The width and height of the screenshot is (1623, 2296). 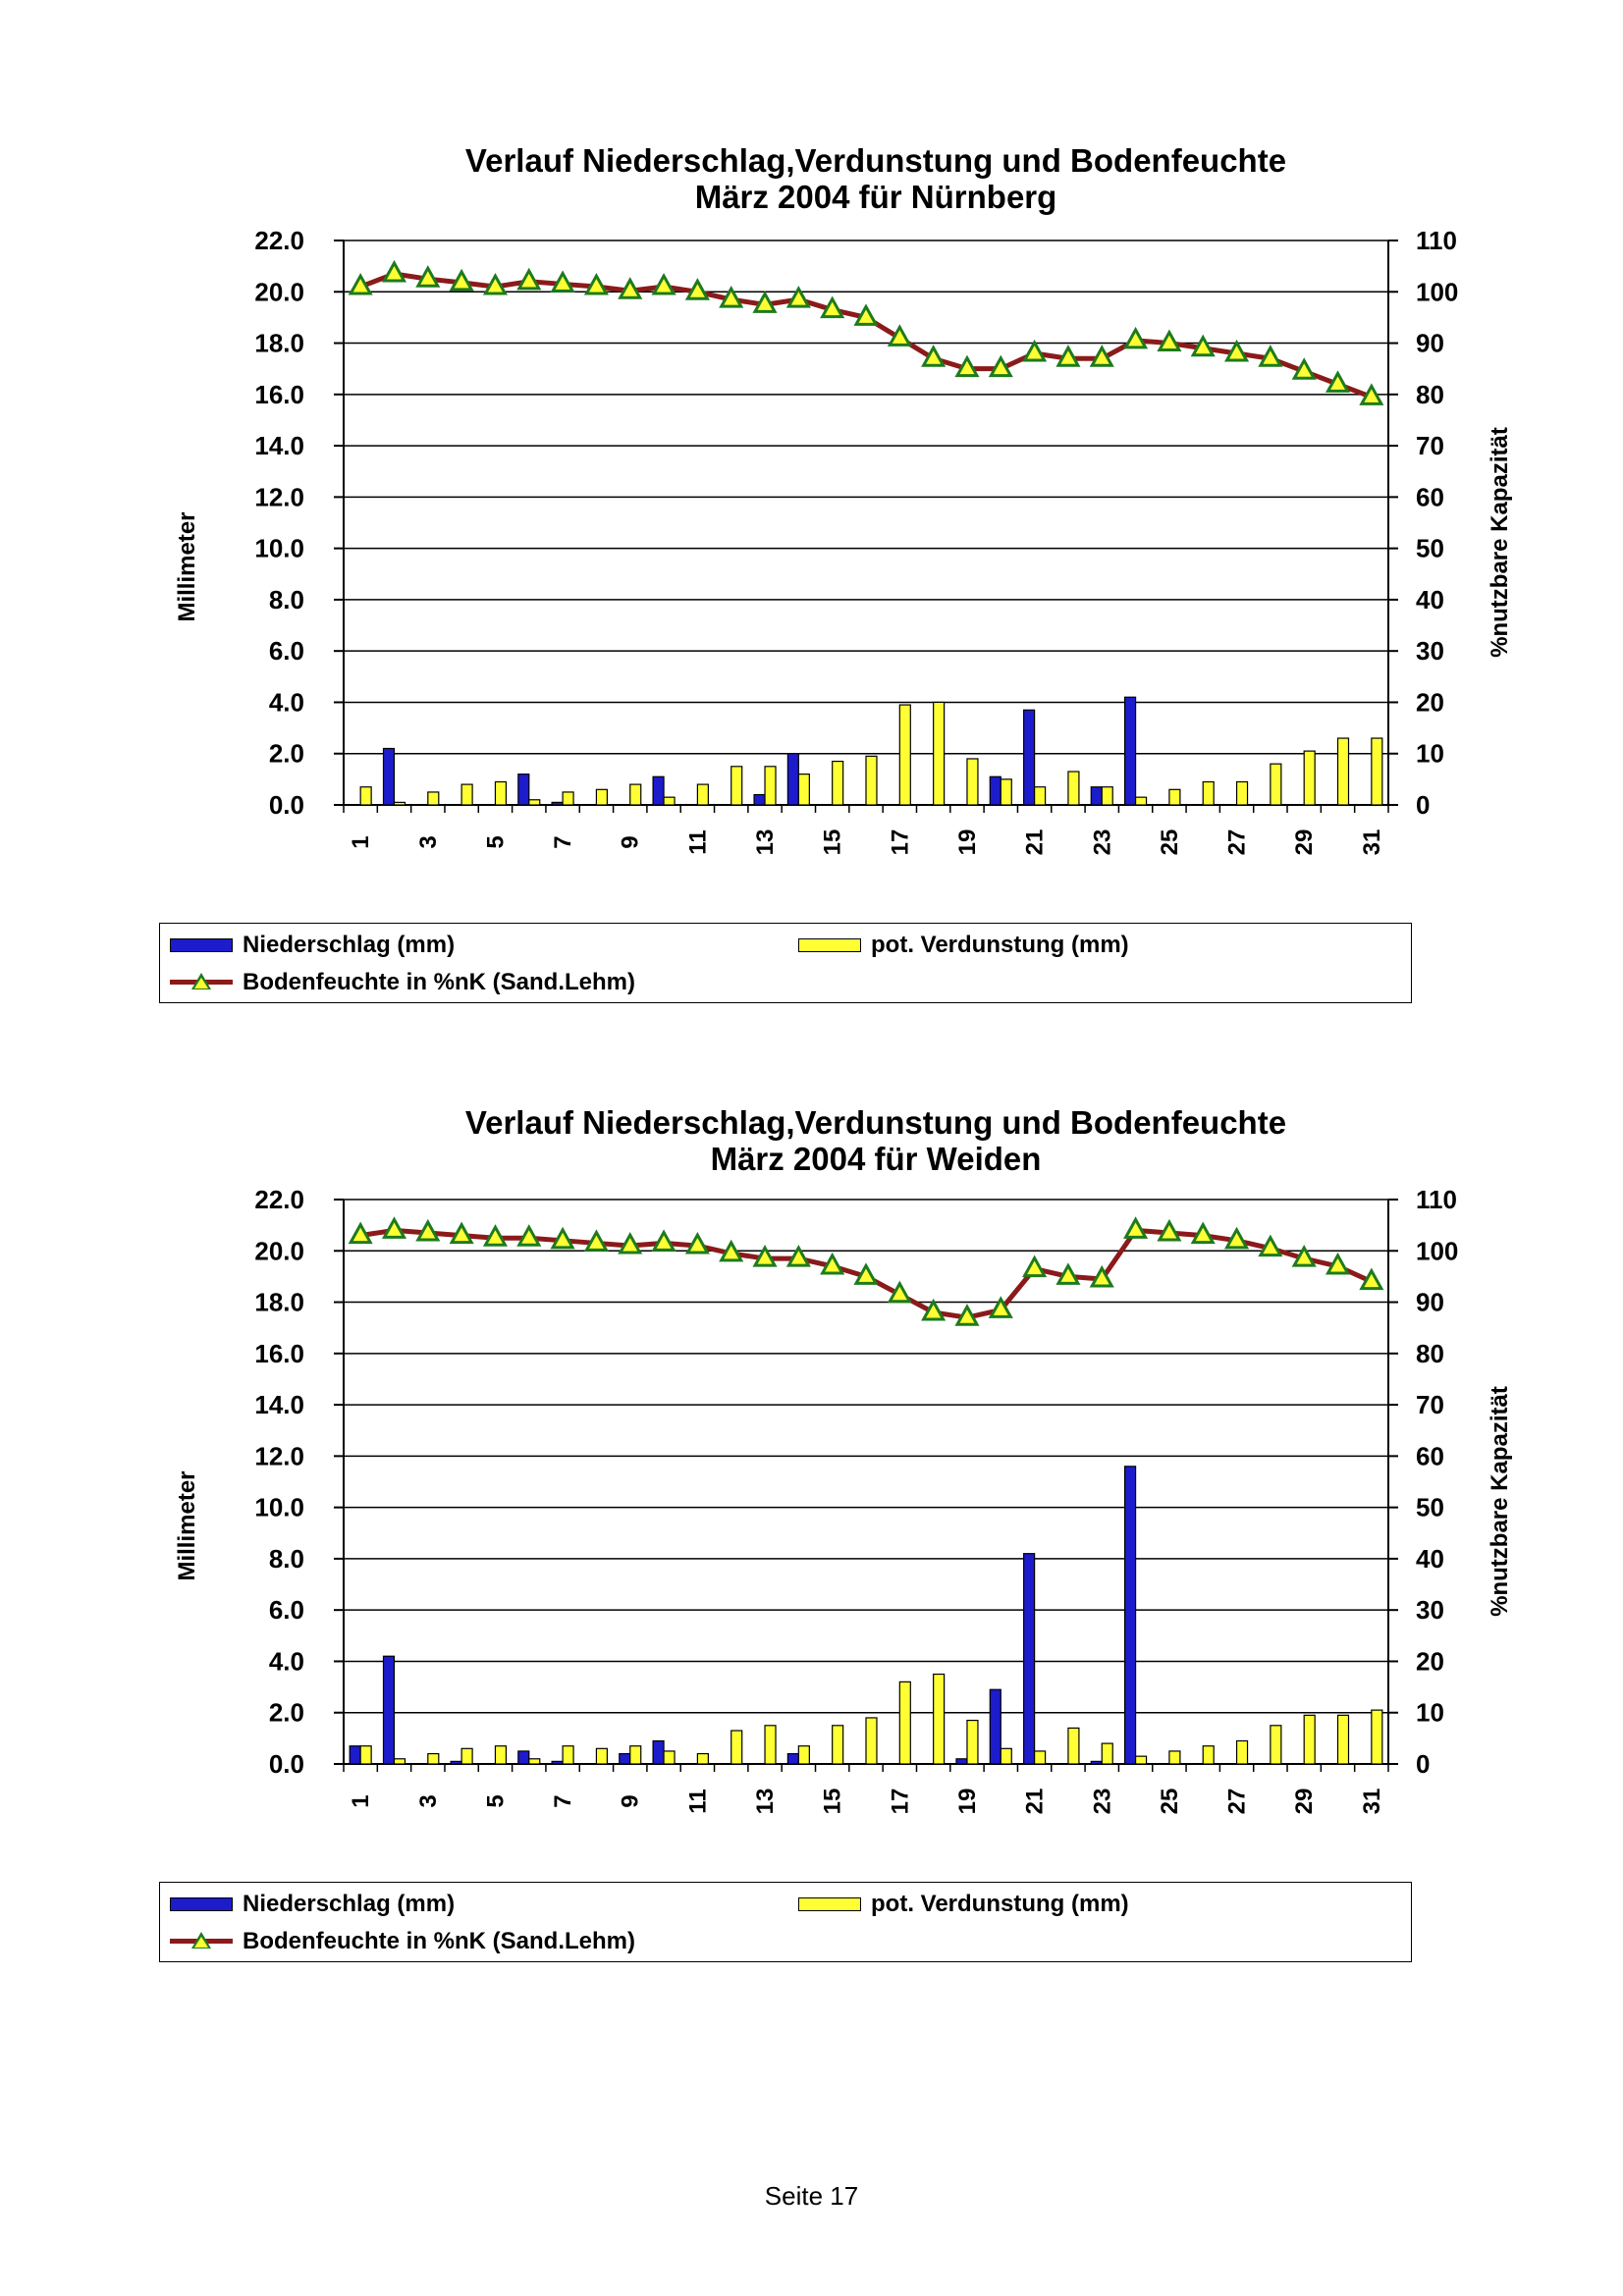 I want to click on y2-tick-label: 60, so click(x=1430, y=1455).